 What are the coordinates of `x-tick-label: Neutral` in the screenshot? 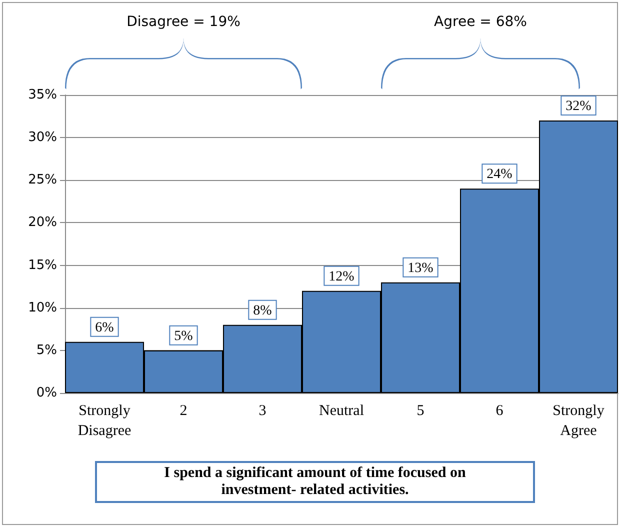 It's located at (341, 411).